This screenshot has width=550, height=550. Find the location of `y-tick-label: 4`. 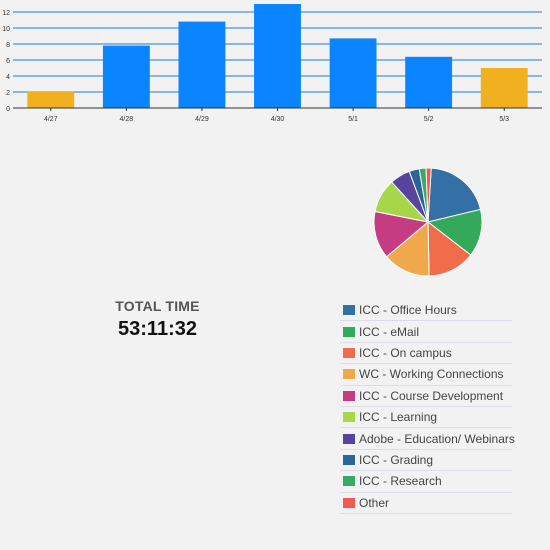

y-tick-label: 4 is located at coordinates (8, 77).